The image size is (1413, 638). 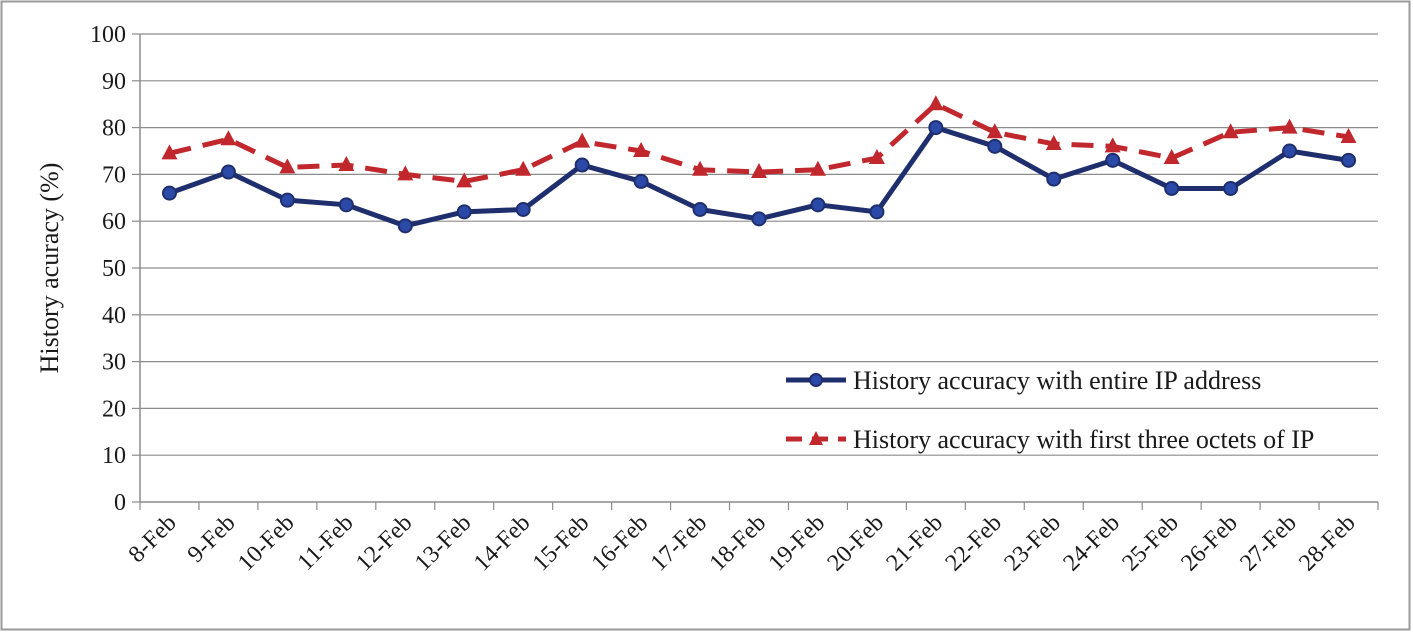 I want to click on y-tick-label-0: 0, so click(x=120, y=503).